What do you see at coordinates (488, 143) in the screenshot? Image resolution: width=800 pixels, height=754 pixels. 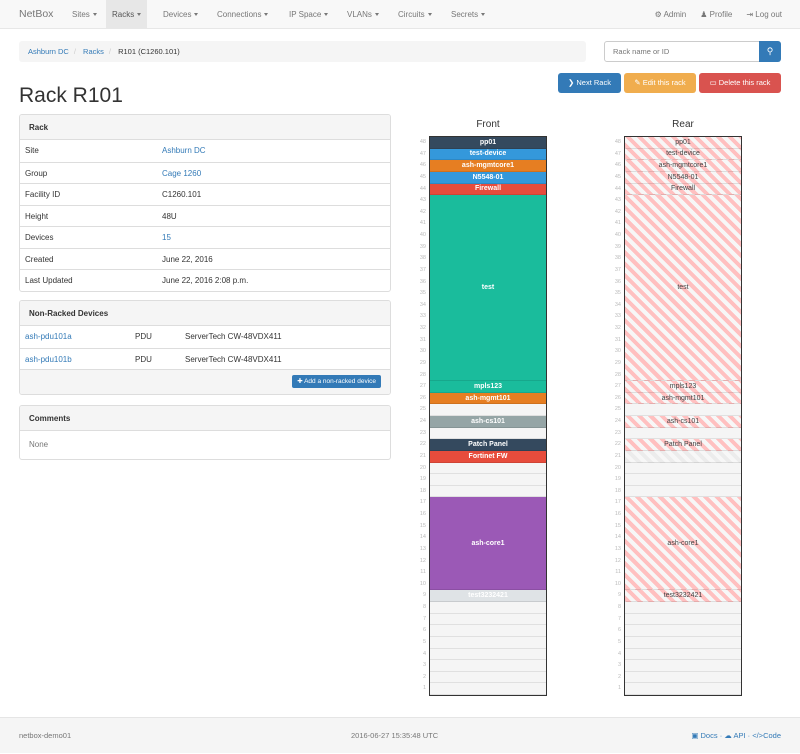 I see `rack-device: pp01` at bounding box center [488, 143].